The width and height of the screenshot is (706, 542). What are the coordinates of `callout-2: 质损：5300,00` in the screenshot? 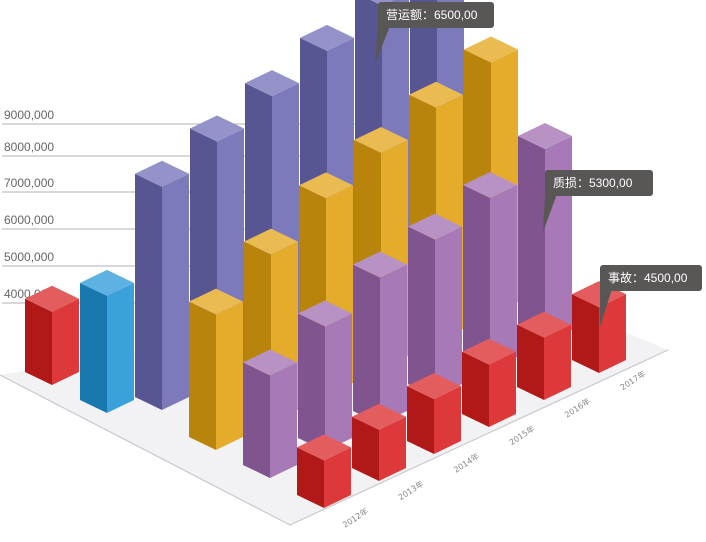 It's located at (598, 201).